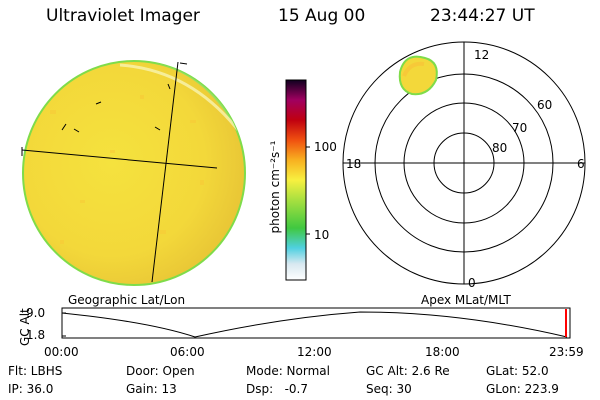  What do you see at coordinates (522, 389) in the screenshot?
I see `glon-info: GLon: 223.9` at bounding box center [522, 389].